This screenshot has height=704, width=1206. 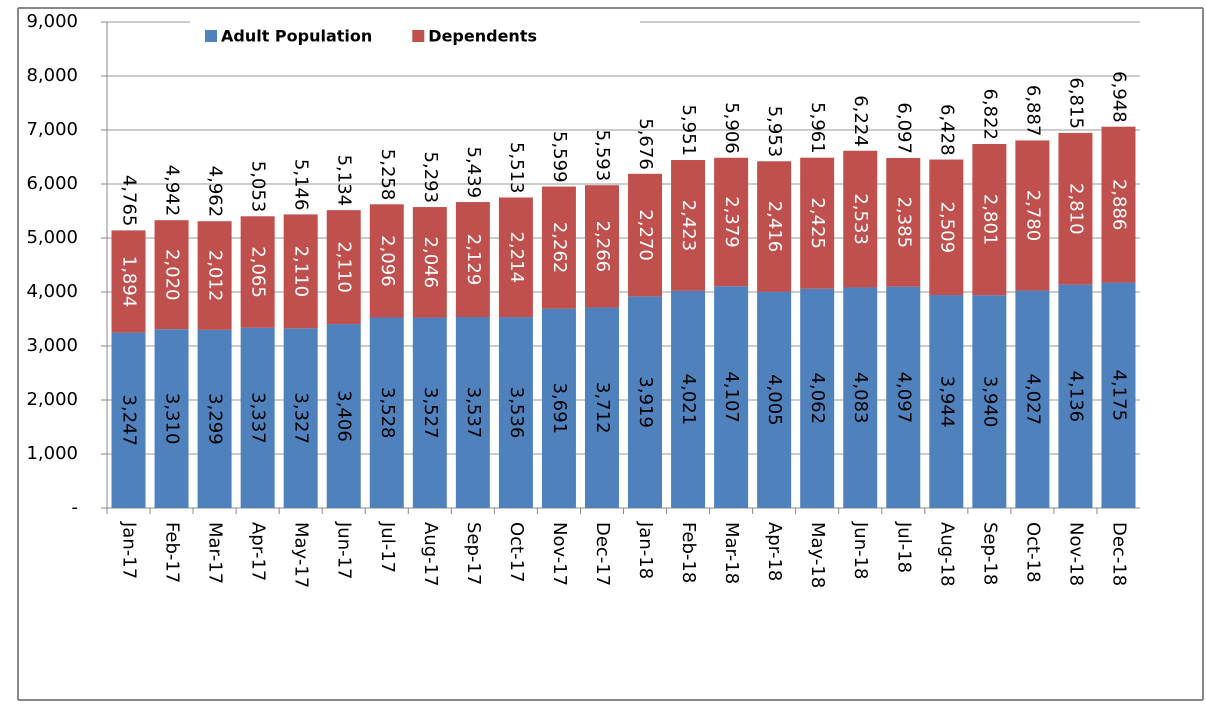 What do you see at coordinates (172, 552) in the screenshot?
I see `x-tick-label: Feb-17` at bounding box center [172, 552].